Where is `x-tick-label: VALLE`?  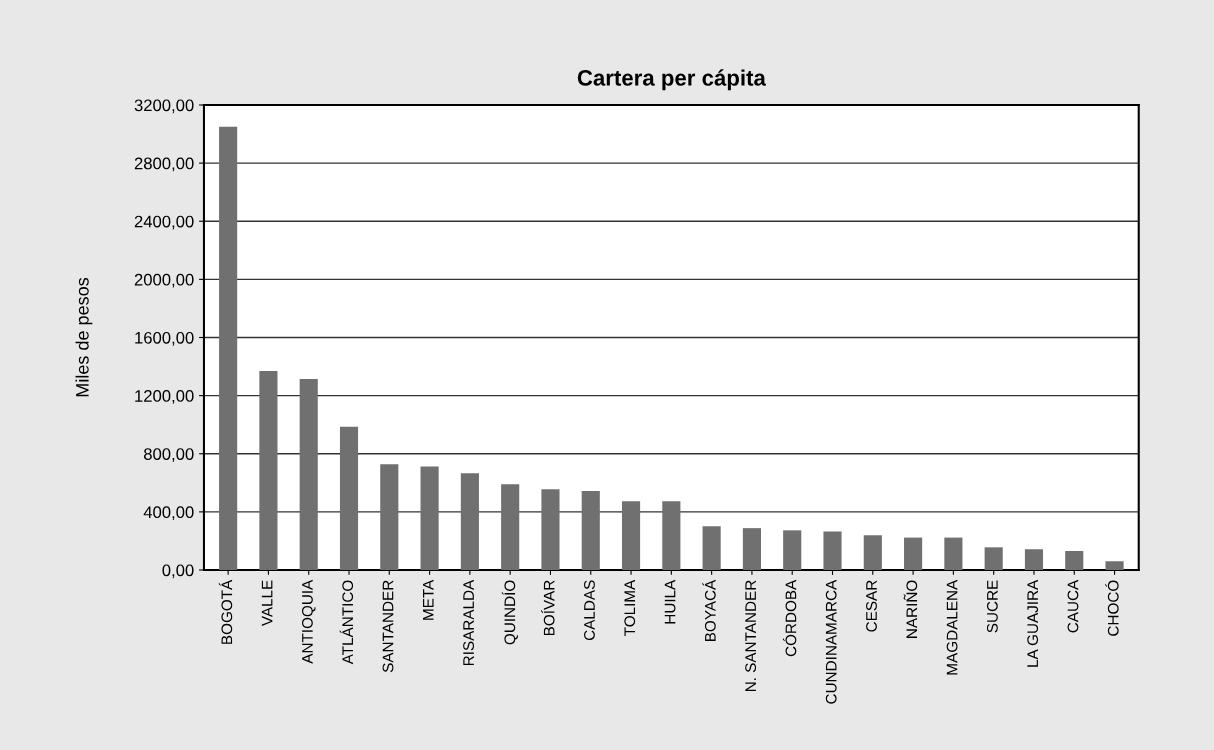
x-tick-label: VALLE is located at coordinates (267, 603).